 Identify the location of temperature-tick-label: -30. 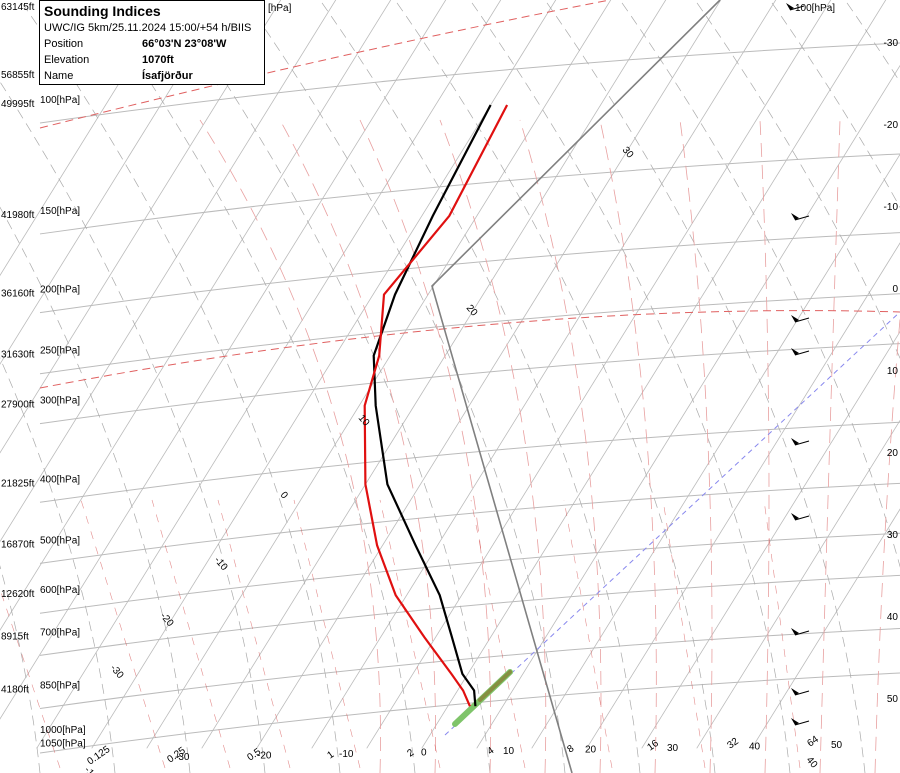
(182, 757).